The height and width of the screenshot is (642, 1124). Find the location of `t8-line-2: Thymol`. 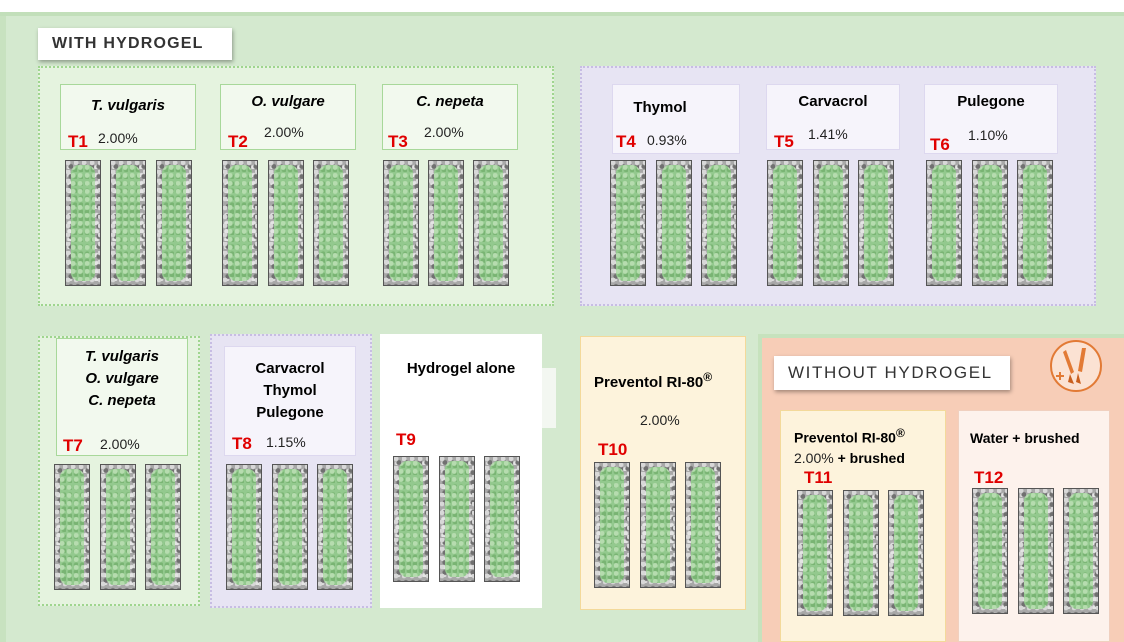

t8-line-2: Thymol is located at coordinates (290, 390).